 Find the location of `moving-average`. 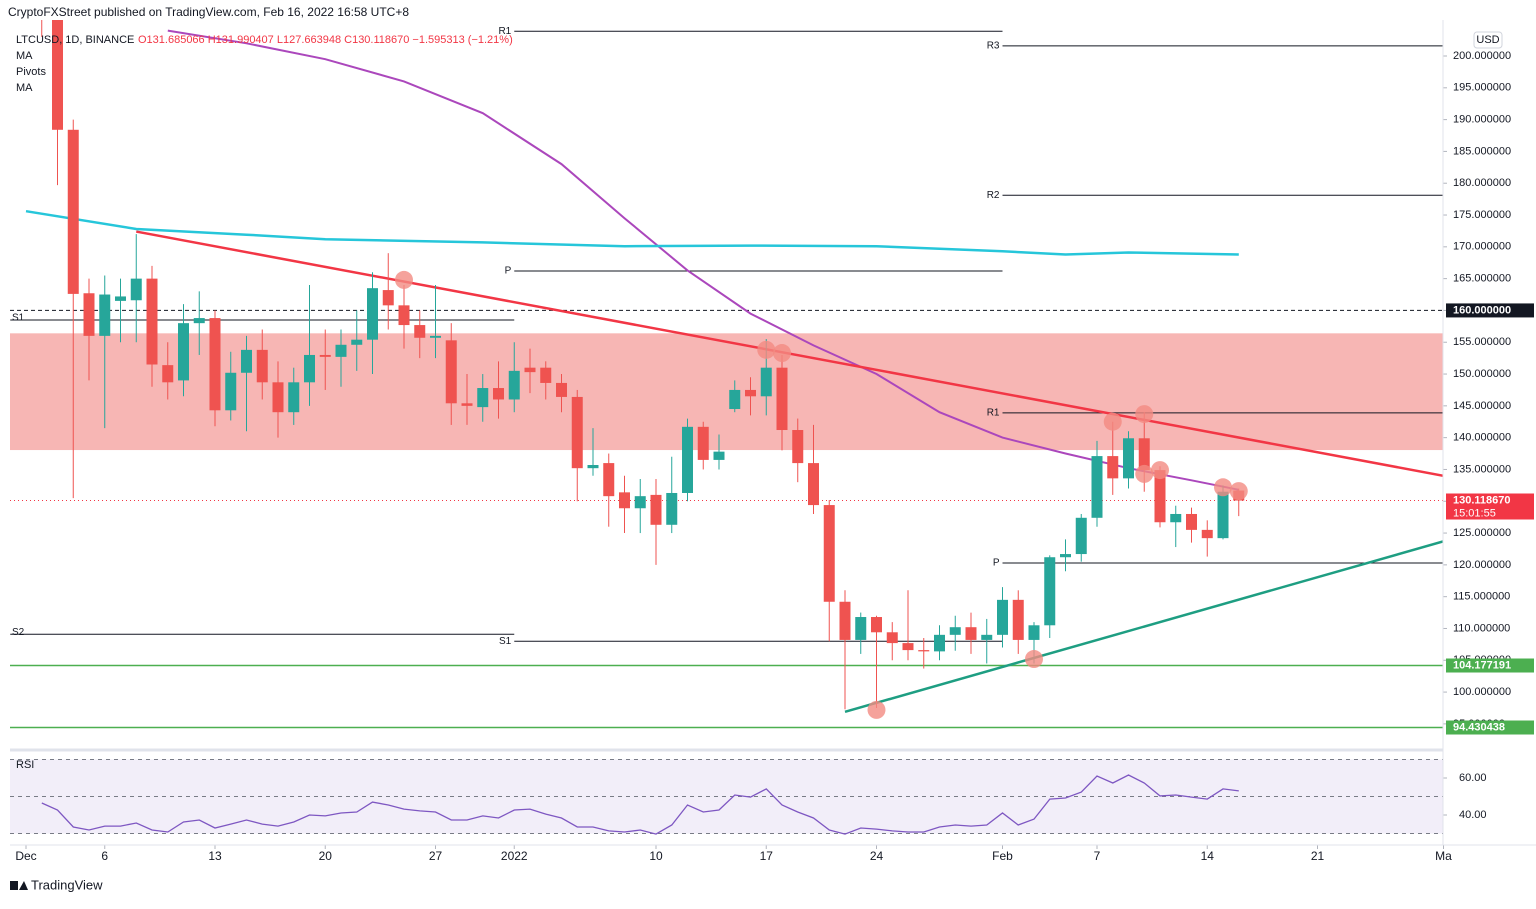

moving-average is located at coordinates (632, 232).